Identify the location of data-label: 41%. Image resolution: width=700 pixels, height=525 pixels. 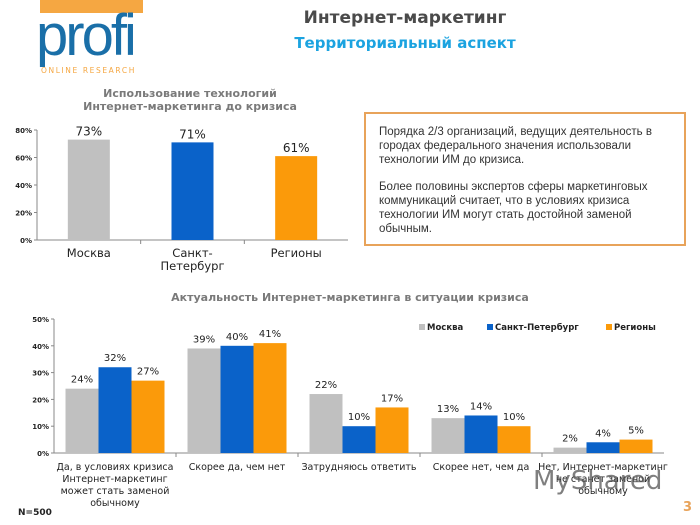
(270, 334).